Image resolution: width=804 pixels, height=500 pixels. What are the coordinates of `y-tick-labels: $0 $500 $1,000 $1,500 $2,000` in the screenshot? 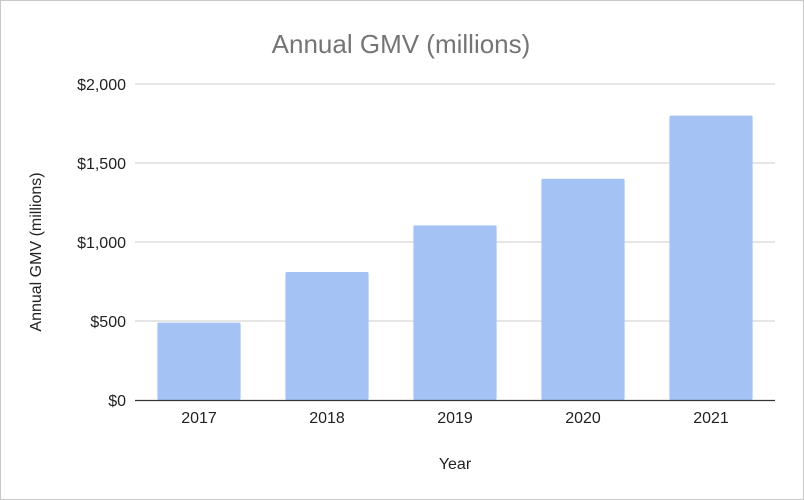 It's located at (101, 243).